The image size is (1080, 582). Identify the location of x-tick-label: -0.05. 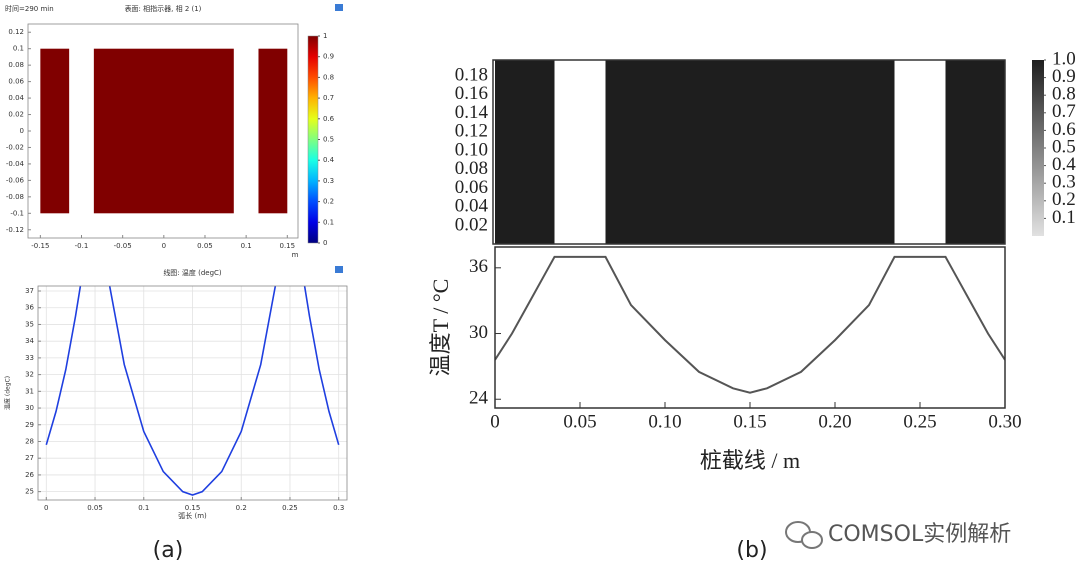
(123, 246).